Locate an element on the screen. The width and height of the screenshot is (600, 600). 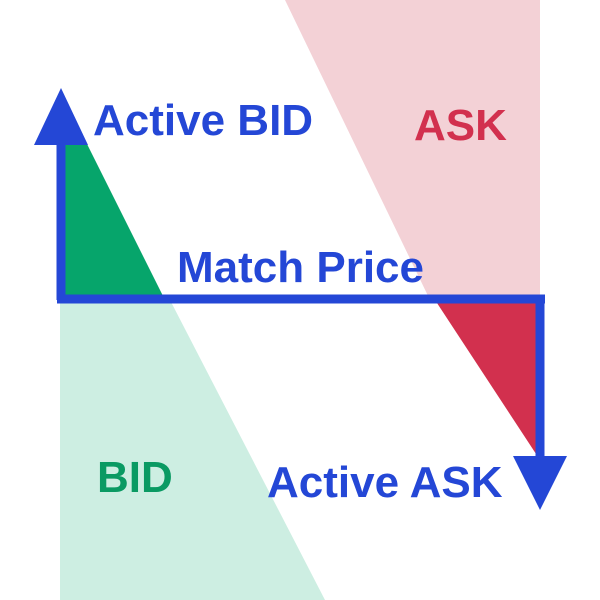
ask-label: ASK is located at coordinates (460, 125).